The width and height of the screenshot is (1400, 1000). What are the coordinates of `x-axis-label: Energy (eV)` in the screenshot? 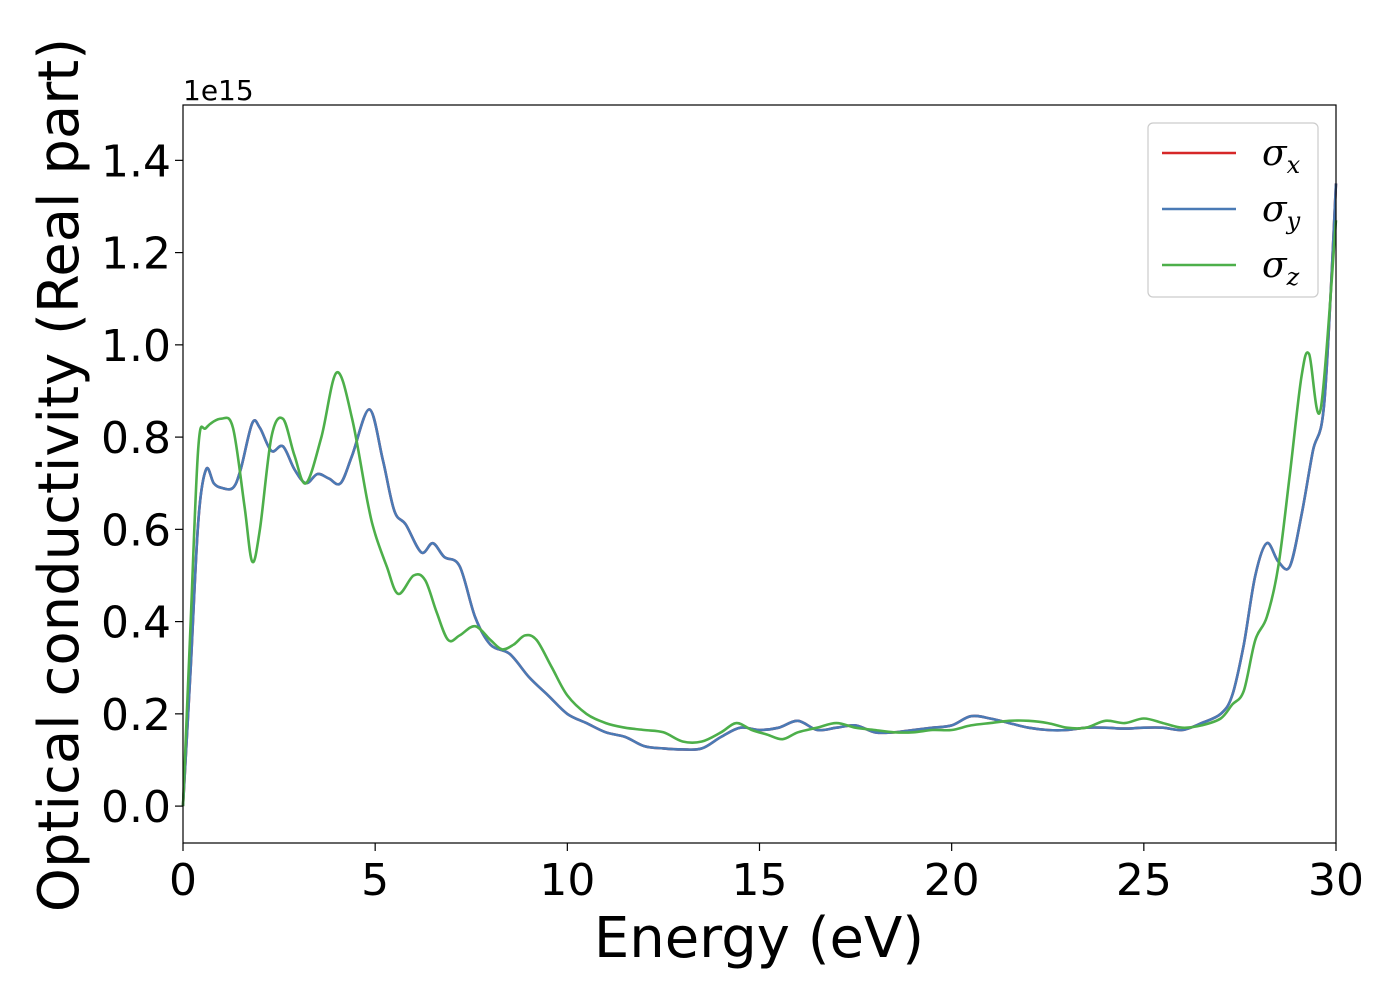 It's located at (759, 938).